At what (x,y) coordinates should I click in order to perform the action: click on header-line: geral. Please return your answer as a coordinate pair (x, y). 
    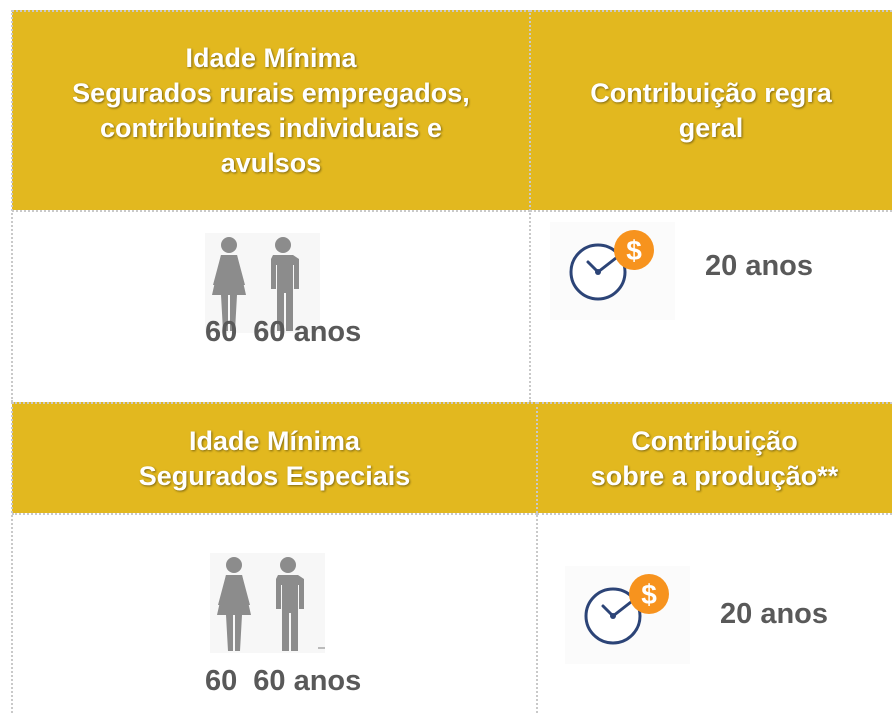
    Looking at the image, I should click on (711, 128).